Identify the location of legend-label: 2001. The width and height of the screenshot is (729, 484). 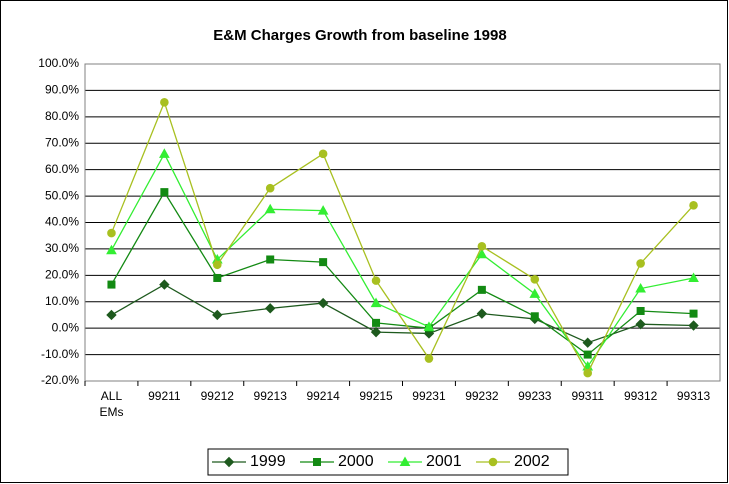
(444, 461).